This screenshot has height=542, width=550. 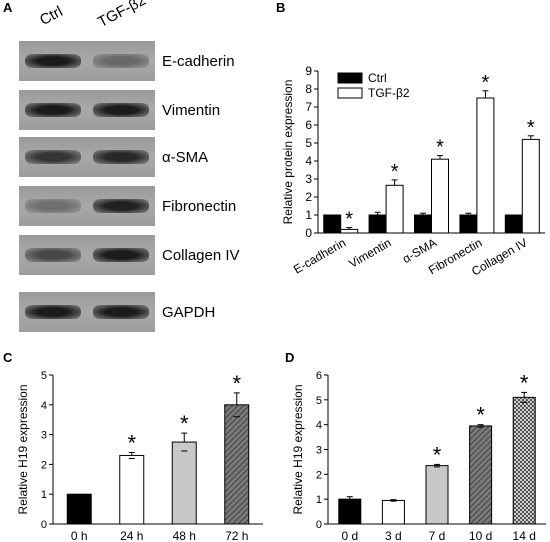 I want to click on x-tick-label: E-cadherin, so click(x=319, y=255).